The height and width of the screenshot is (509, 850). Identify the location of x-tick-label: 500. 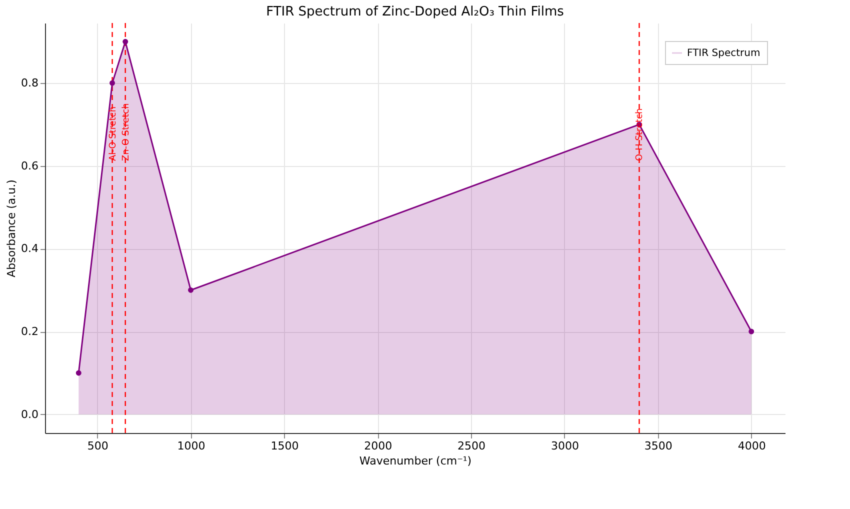
(97, 446).